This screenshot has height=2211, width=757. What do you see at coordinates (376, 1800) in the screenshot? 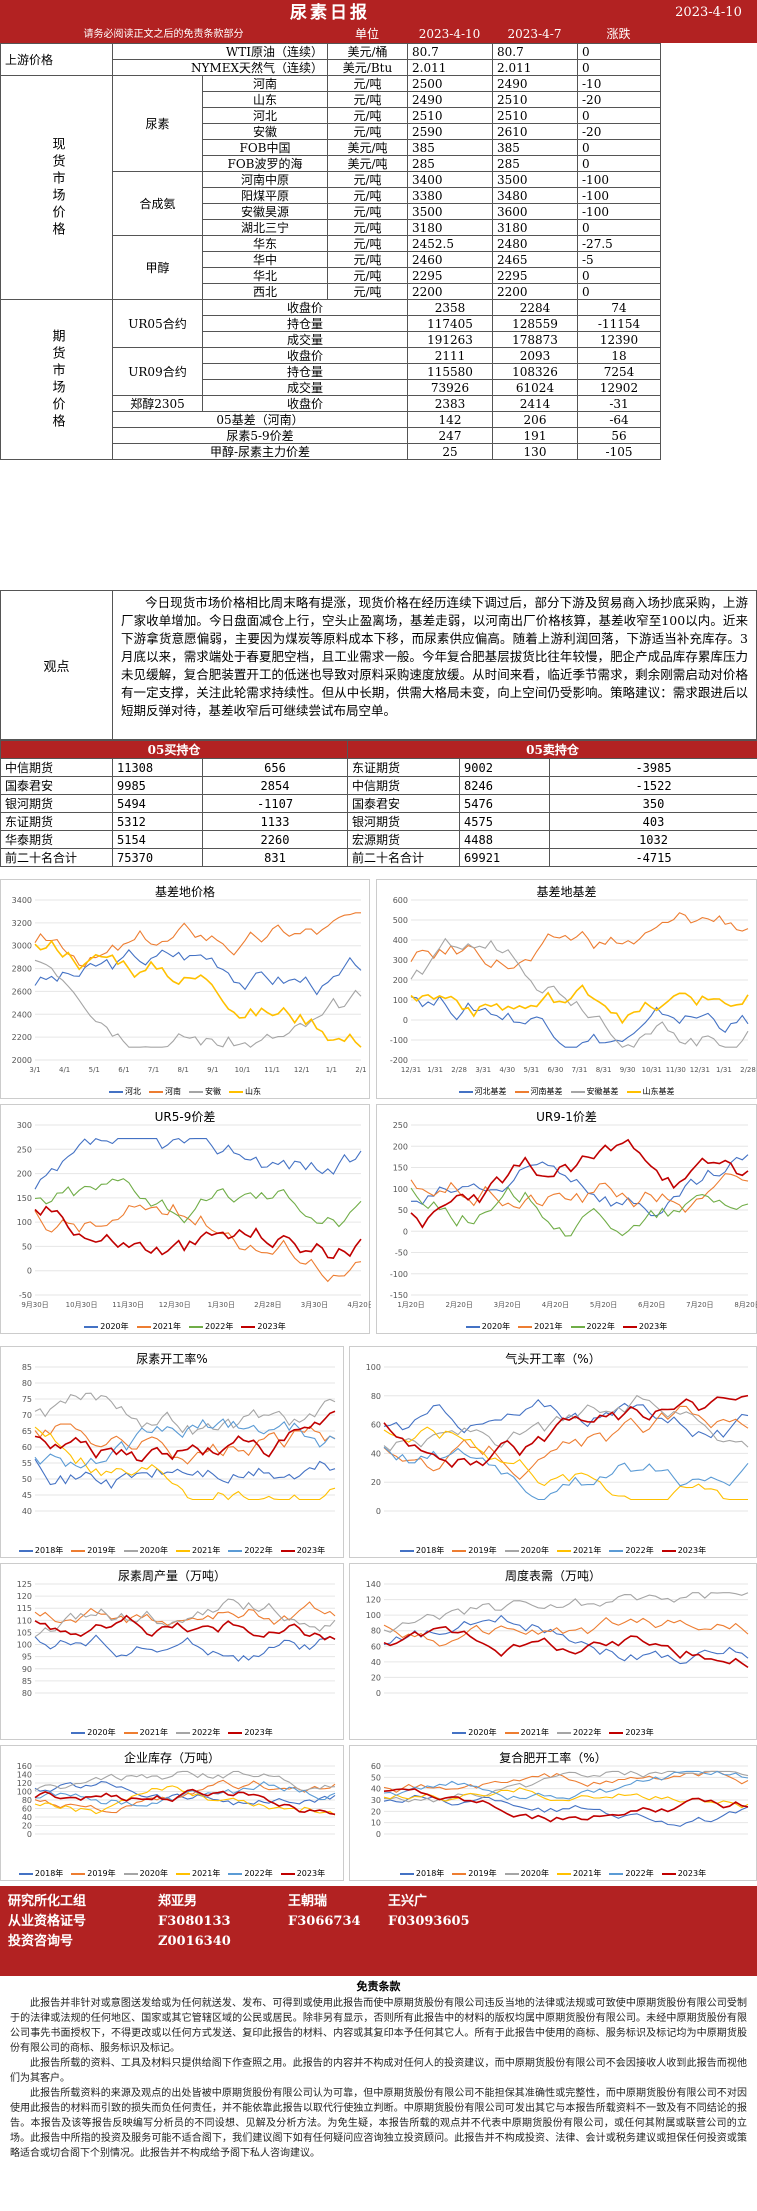
I see `y-tick-label: 30` at bounding box center [376, 1800].